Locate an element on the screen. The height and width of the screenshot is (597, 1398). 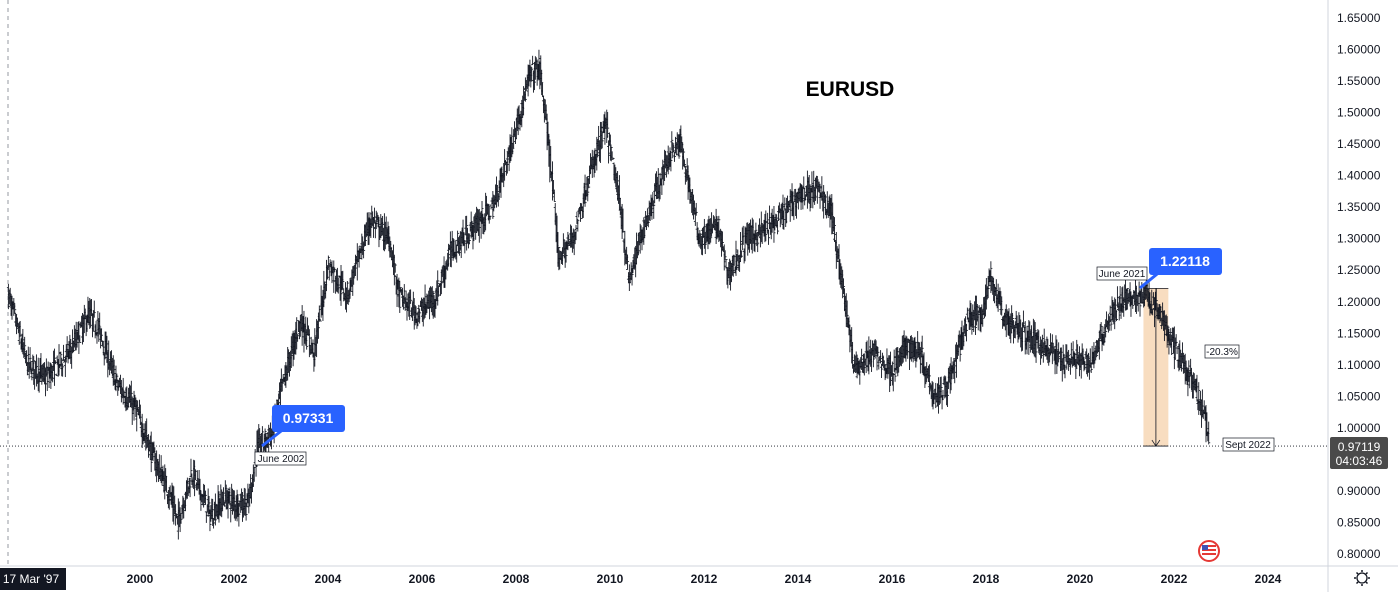
callout-low-date: June 2002 is located at coordinates (281, 459).